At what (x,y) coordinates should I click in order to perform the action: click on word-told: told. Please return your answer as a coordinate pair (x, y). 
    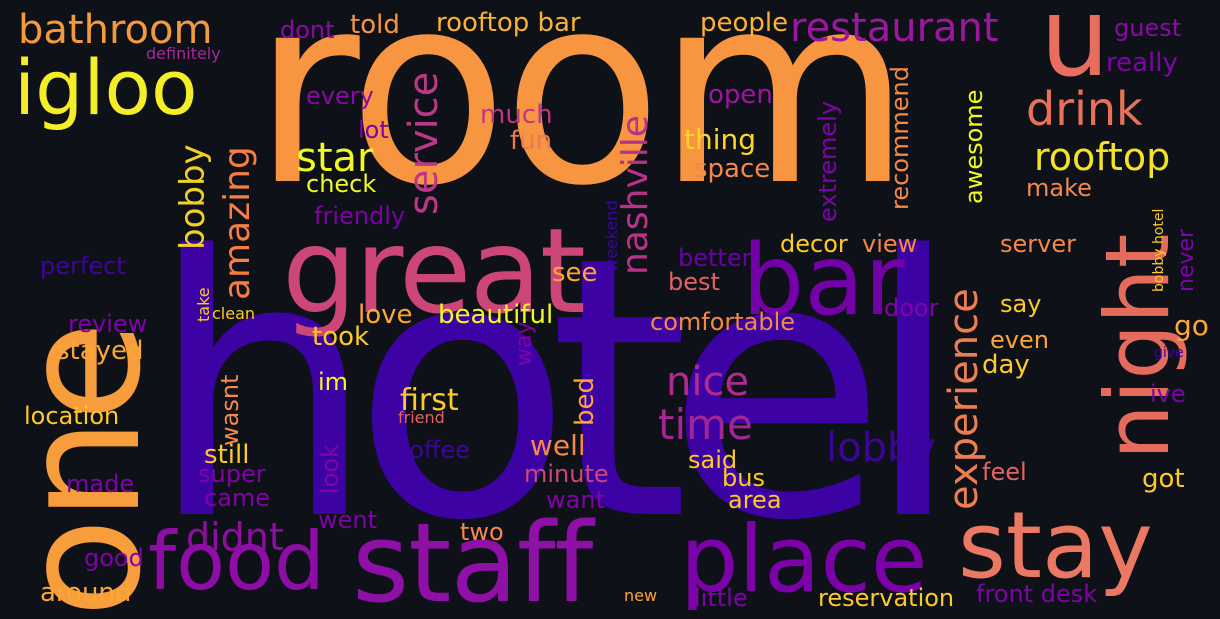
    Looking at the image, I should click on (375, 25).